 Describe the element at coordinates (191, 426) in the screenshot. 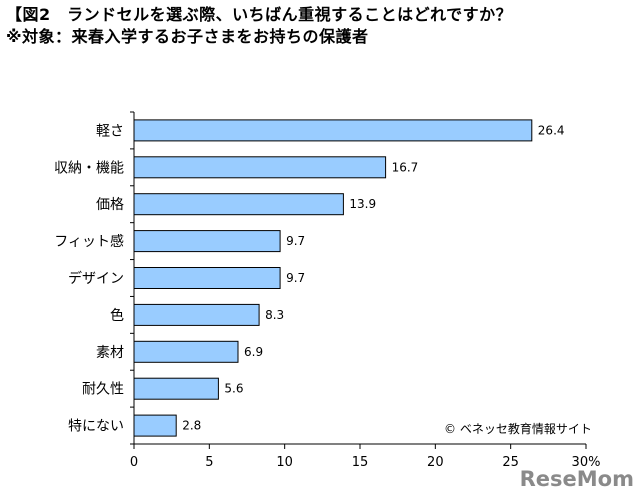

I see `data-label: 2.8` at that location.